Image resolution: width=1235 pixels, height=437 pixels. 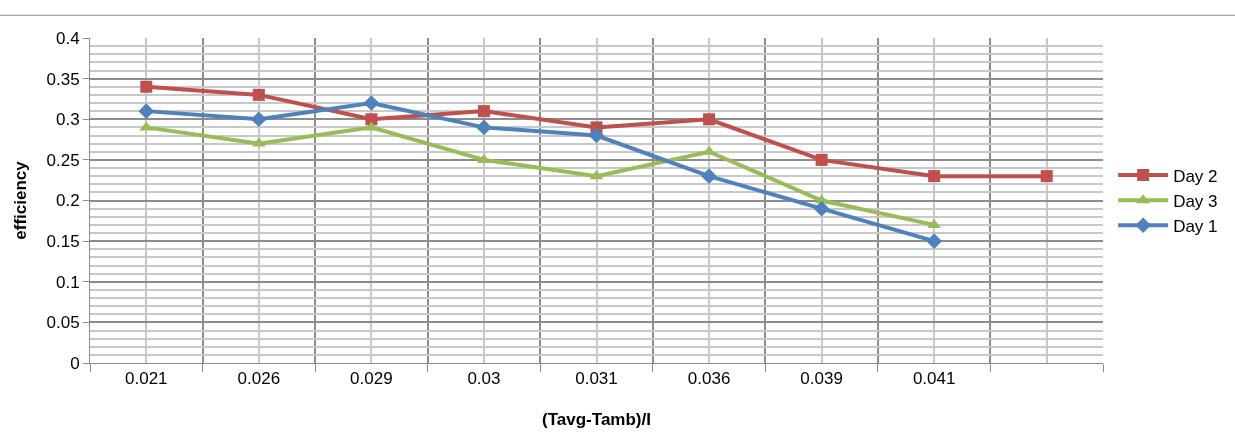 I want to click on x-tick-label: 0.041, so click(x=934, y=379).